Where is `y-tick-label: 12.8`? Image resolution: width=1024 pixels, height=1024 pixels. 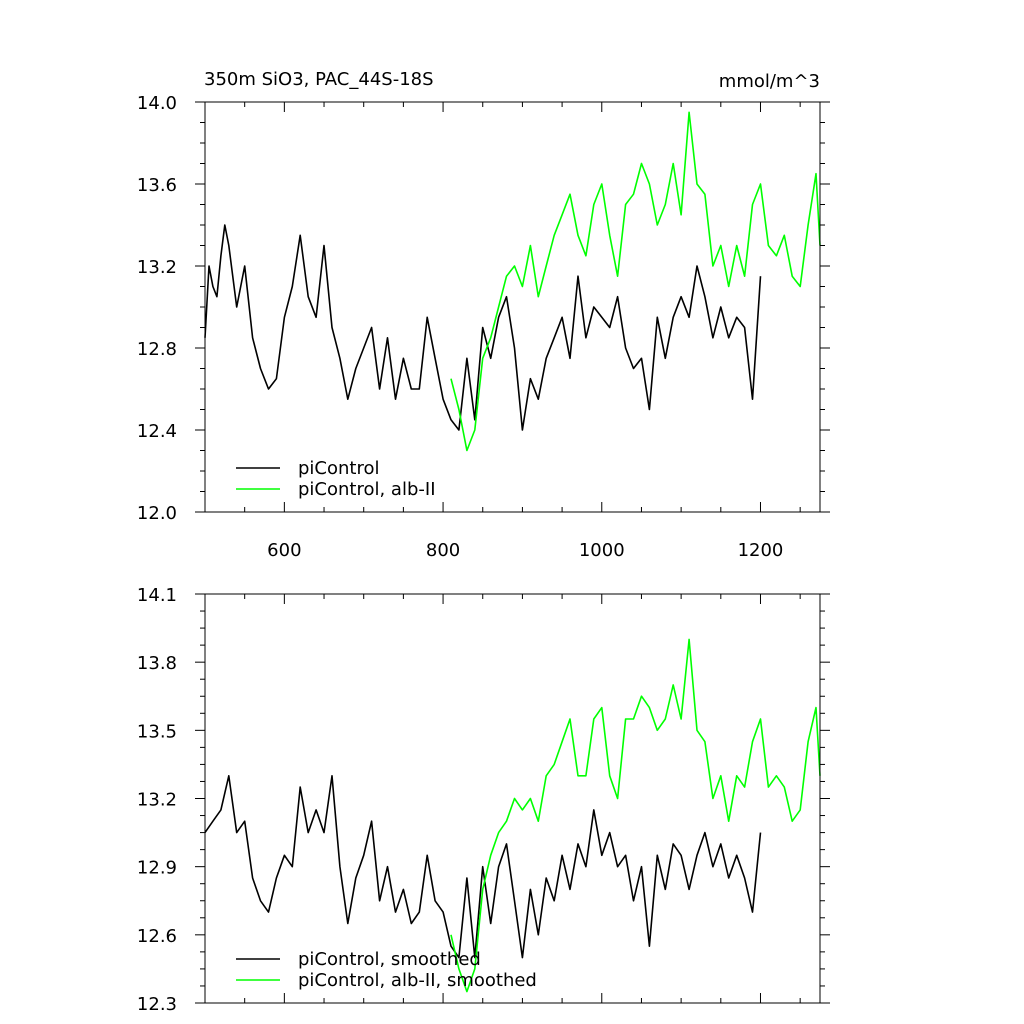 y-tick-label: 12.8 is located at coordinates (157, 349).